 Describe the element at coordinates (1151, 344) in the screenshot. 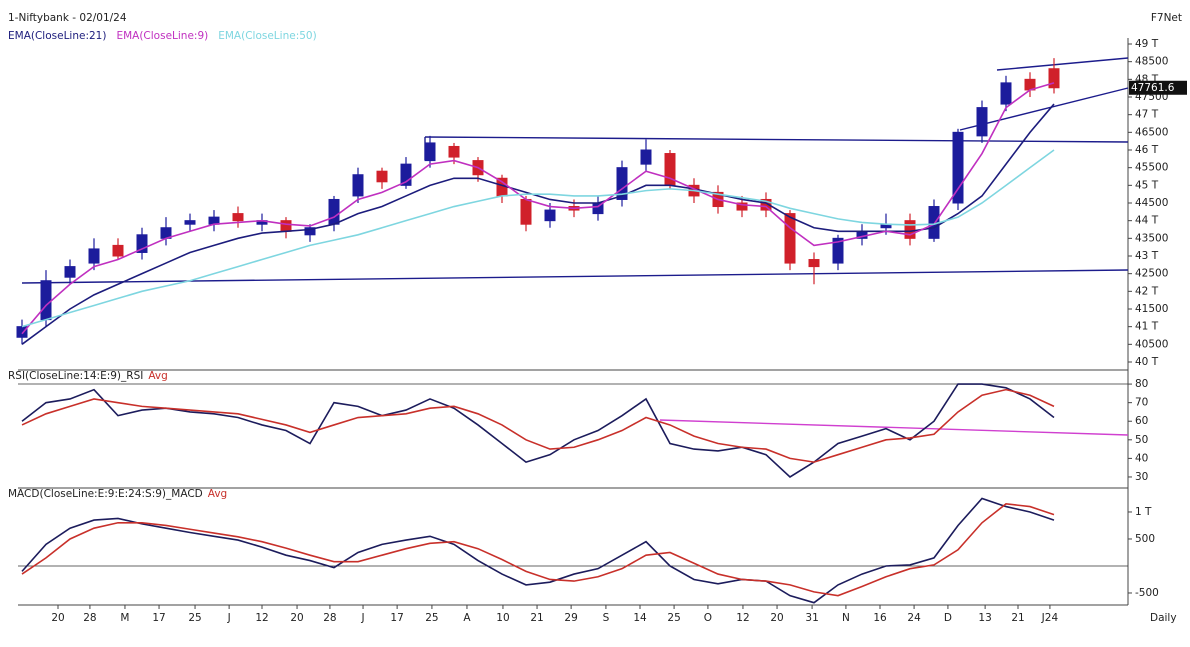

I see `y-tick-label: 40500` at that location.